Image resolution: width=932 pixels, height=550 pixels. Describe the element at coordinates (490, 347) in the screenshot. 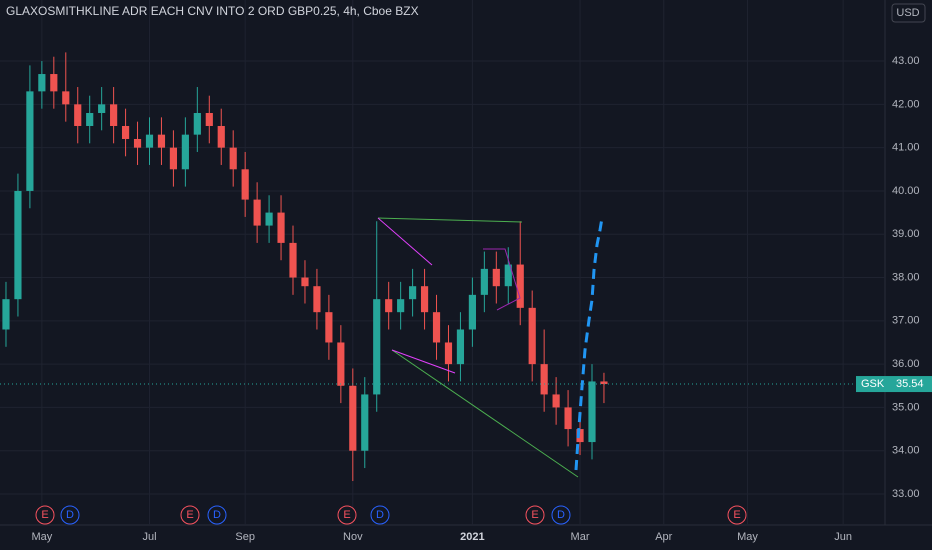

I see `drawings` at that location.